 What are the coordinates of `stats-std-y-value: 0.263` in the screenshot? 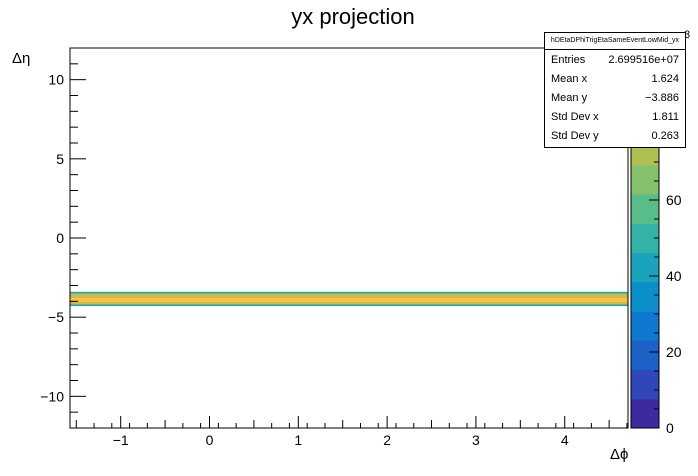 It's located at (665, 136).